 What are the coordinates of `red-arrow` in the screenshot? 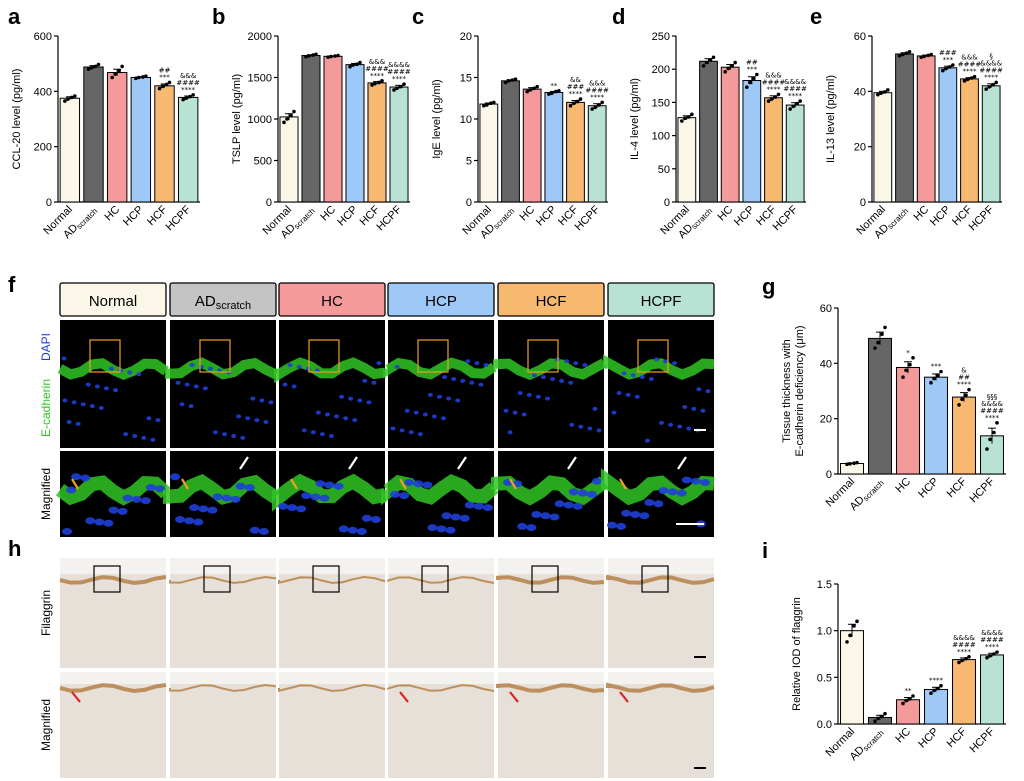 It's located at (76, 697).